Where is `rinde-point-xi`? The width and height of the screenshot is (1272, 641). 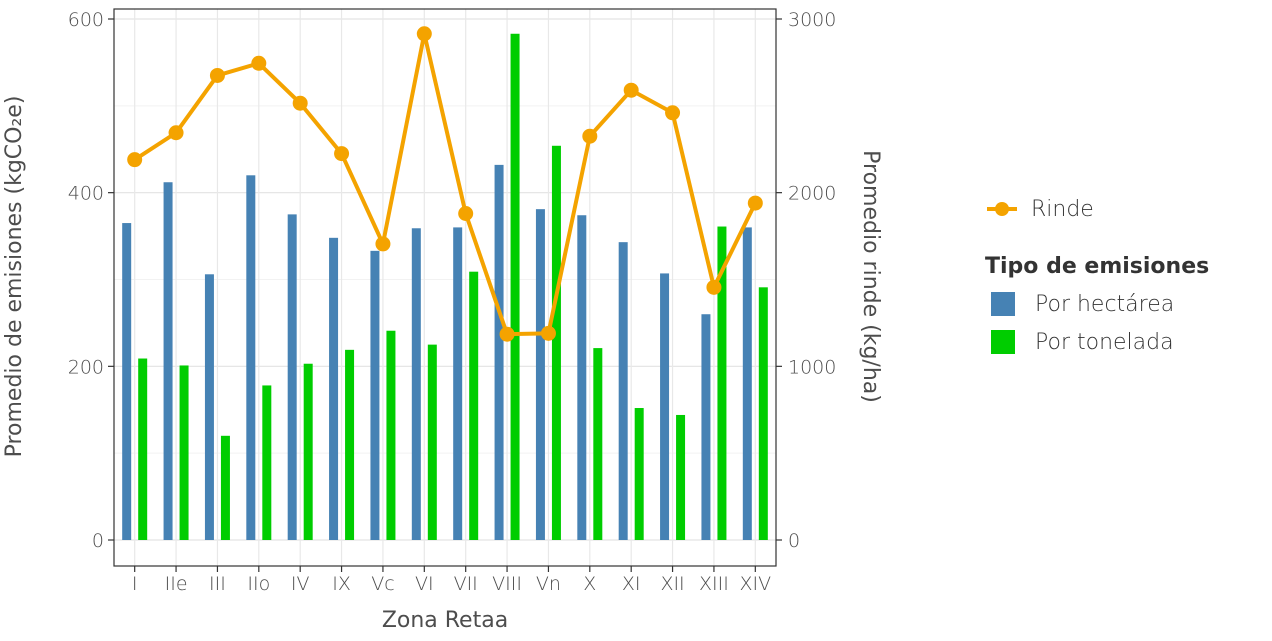
rinde-point-xi is located at coordinates (631, 90).